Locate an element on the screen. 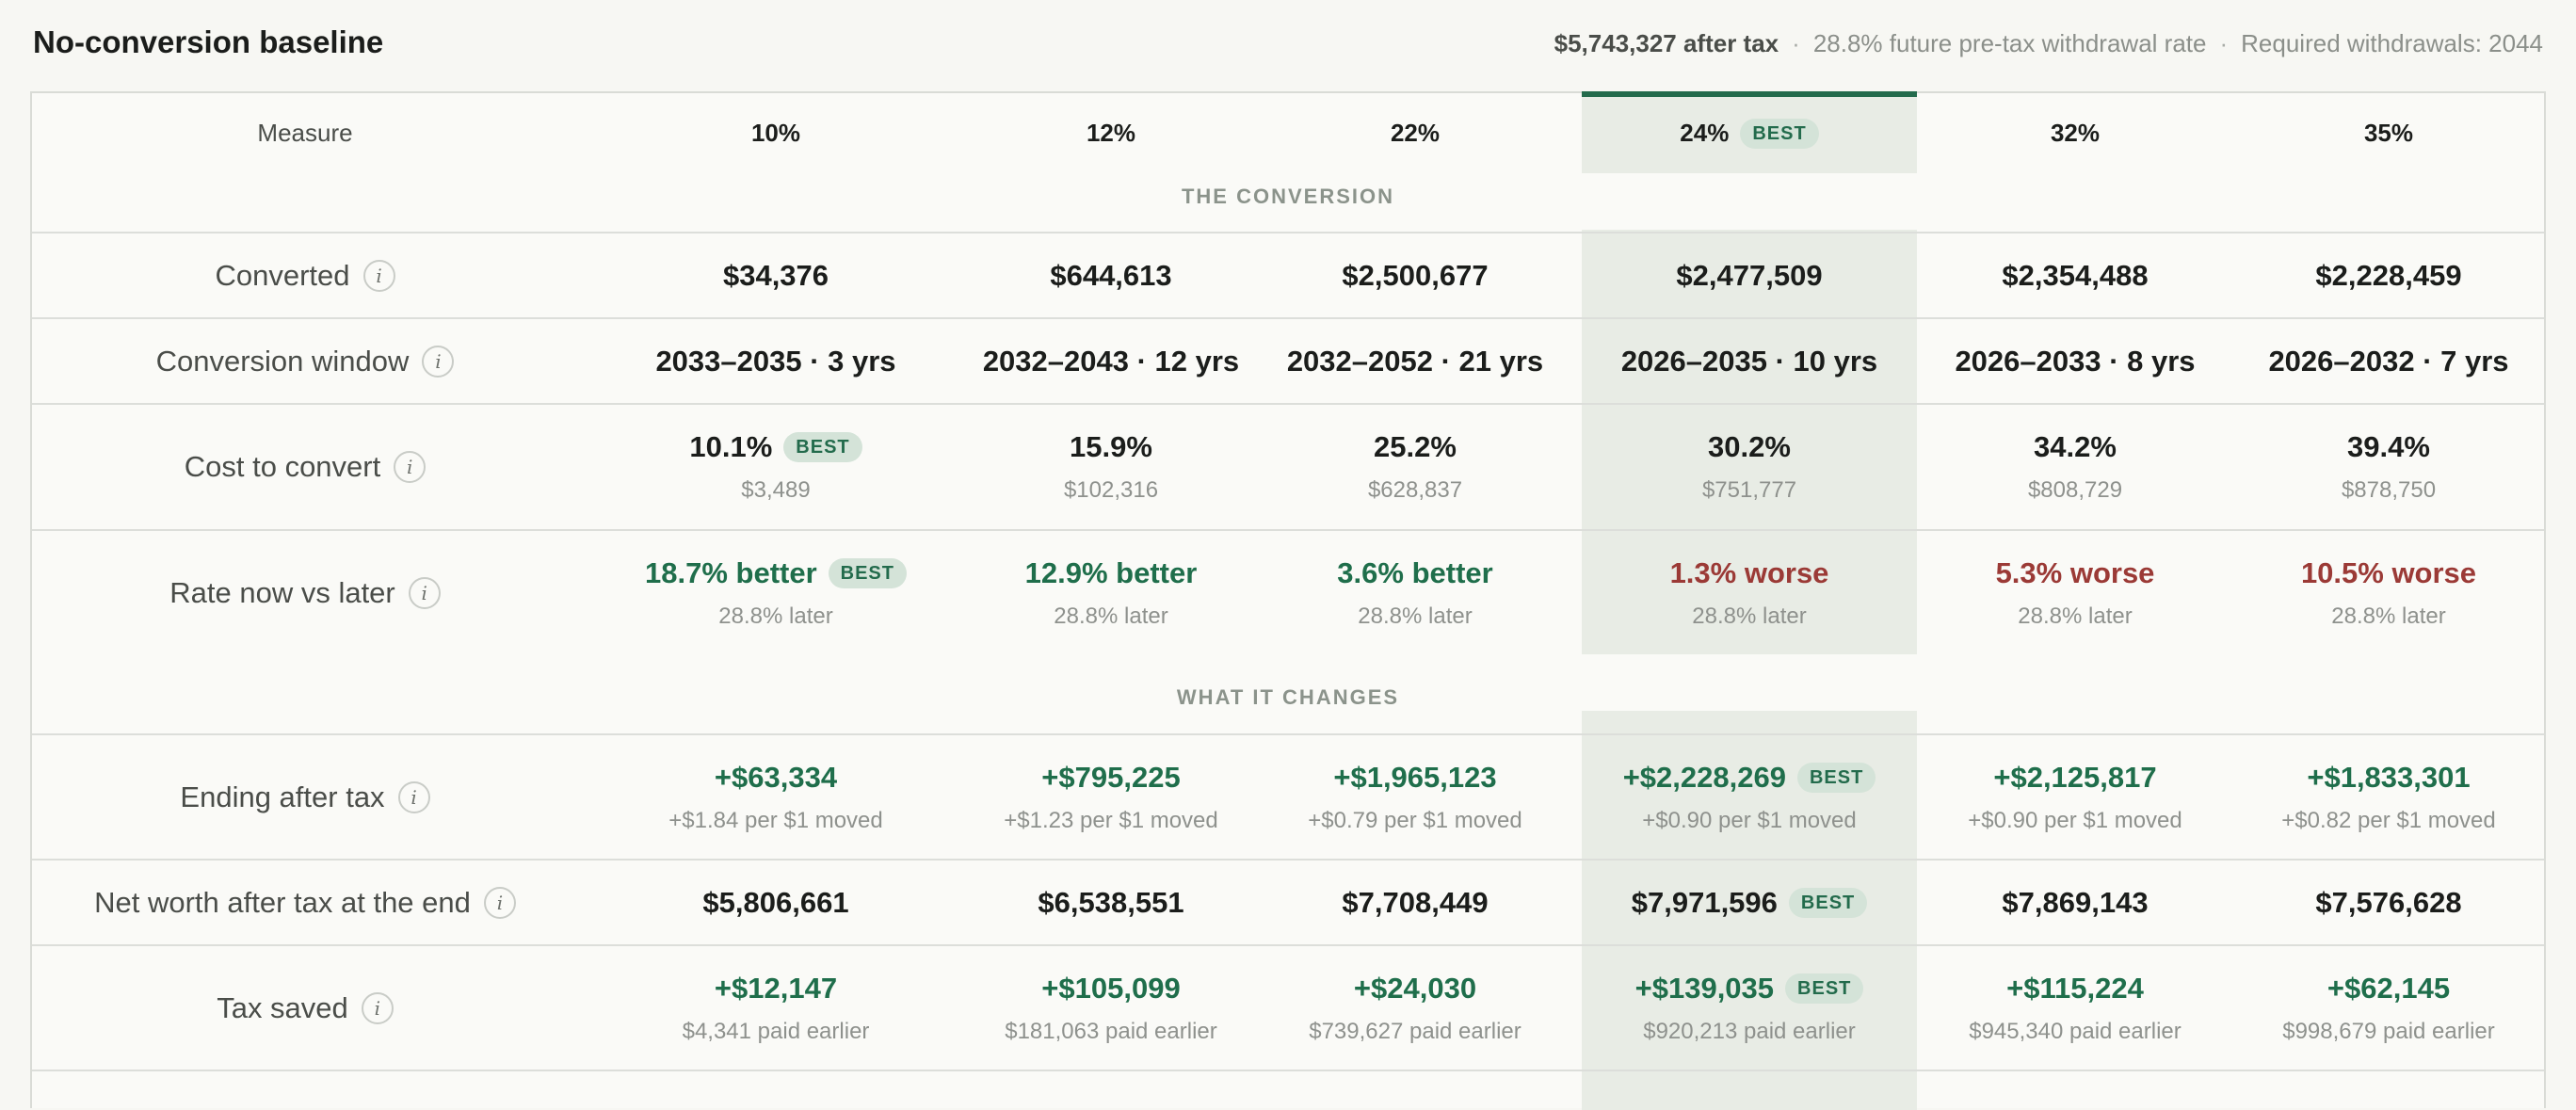 The image size is (2576, 1110). cell-subvalue: $739,627 paid earlier is located at coordinates (1415, 1031).